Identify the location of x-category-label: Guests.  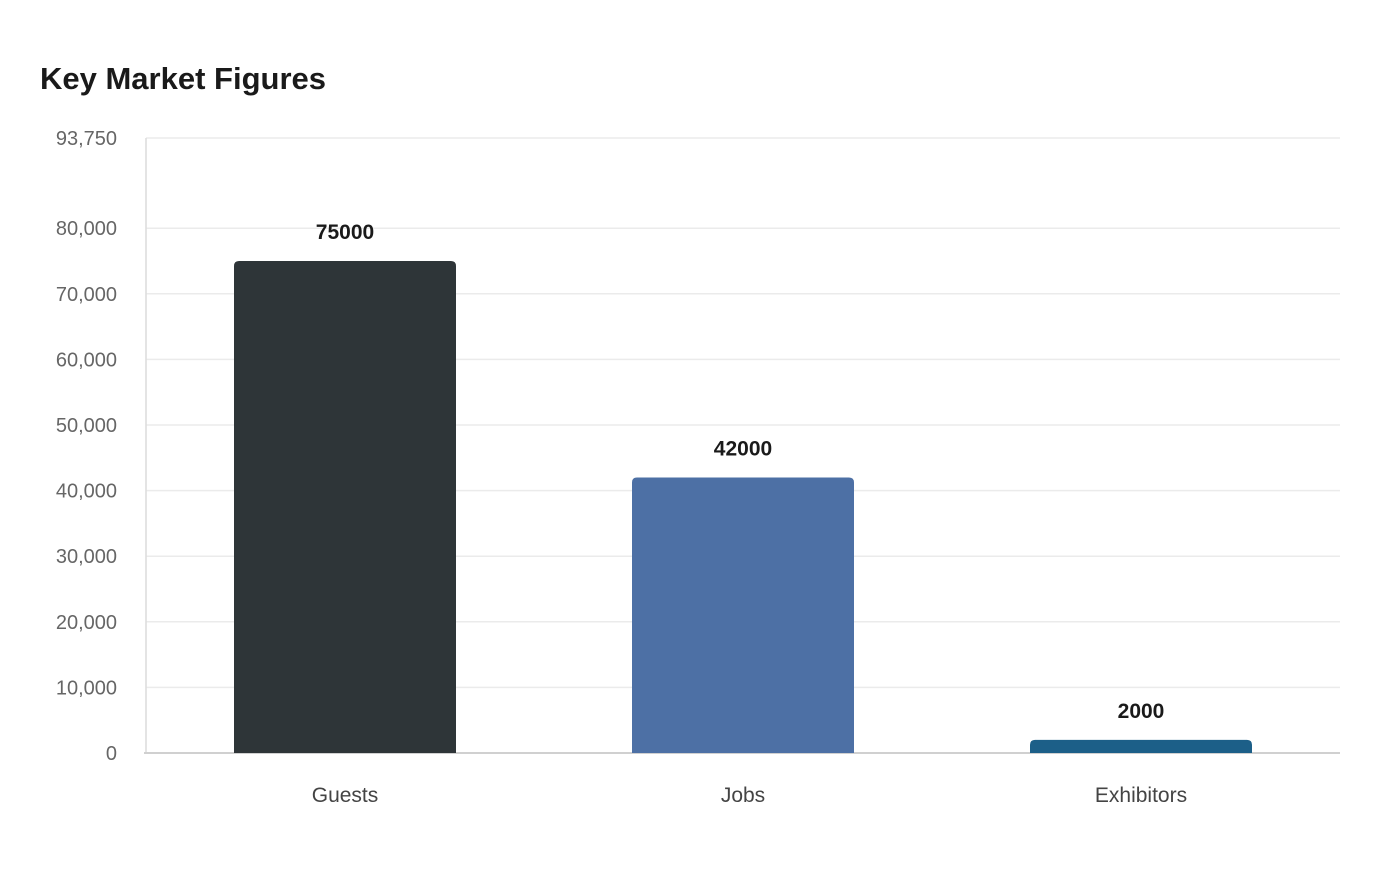
(345, 795).